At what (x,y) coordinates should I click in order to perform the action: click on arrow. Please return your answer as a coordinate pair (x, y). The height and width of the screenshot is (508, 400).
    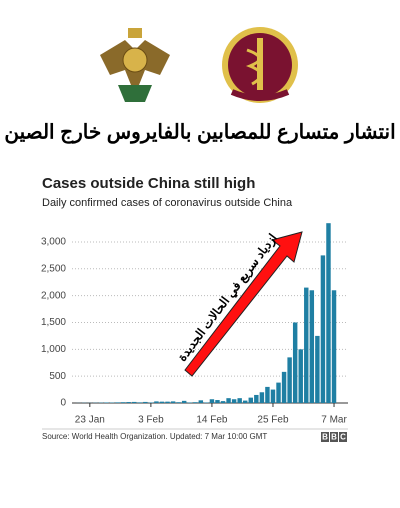
    Looking at the image, I should click on (243, 304).